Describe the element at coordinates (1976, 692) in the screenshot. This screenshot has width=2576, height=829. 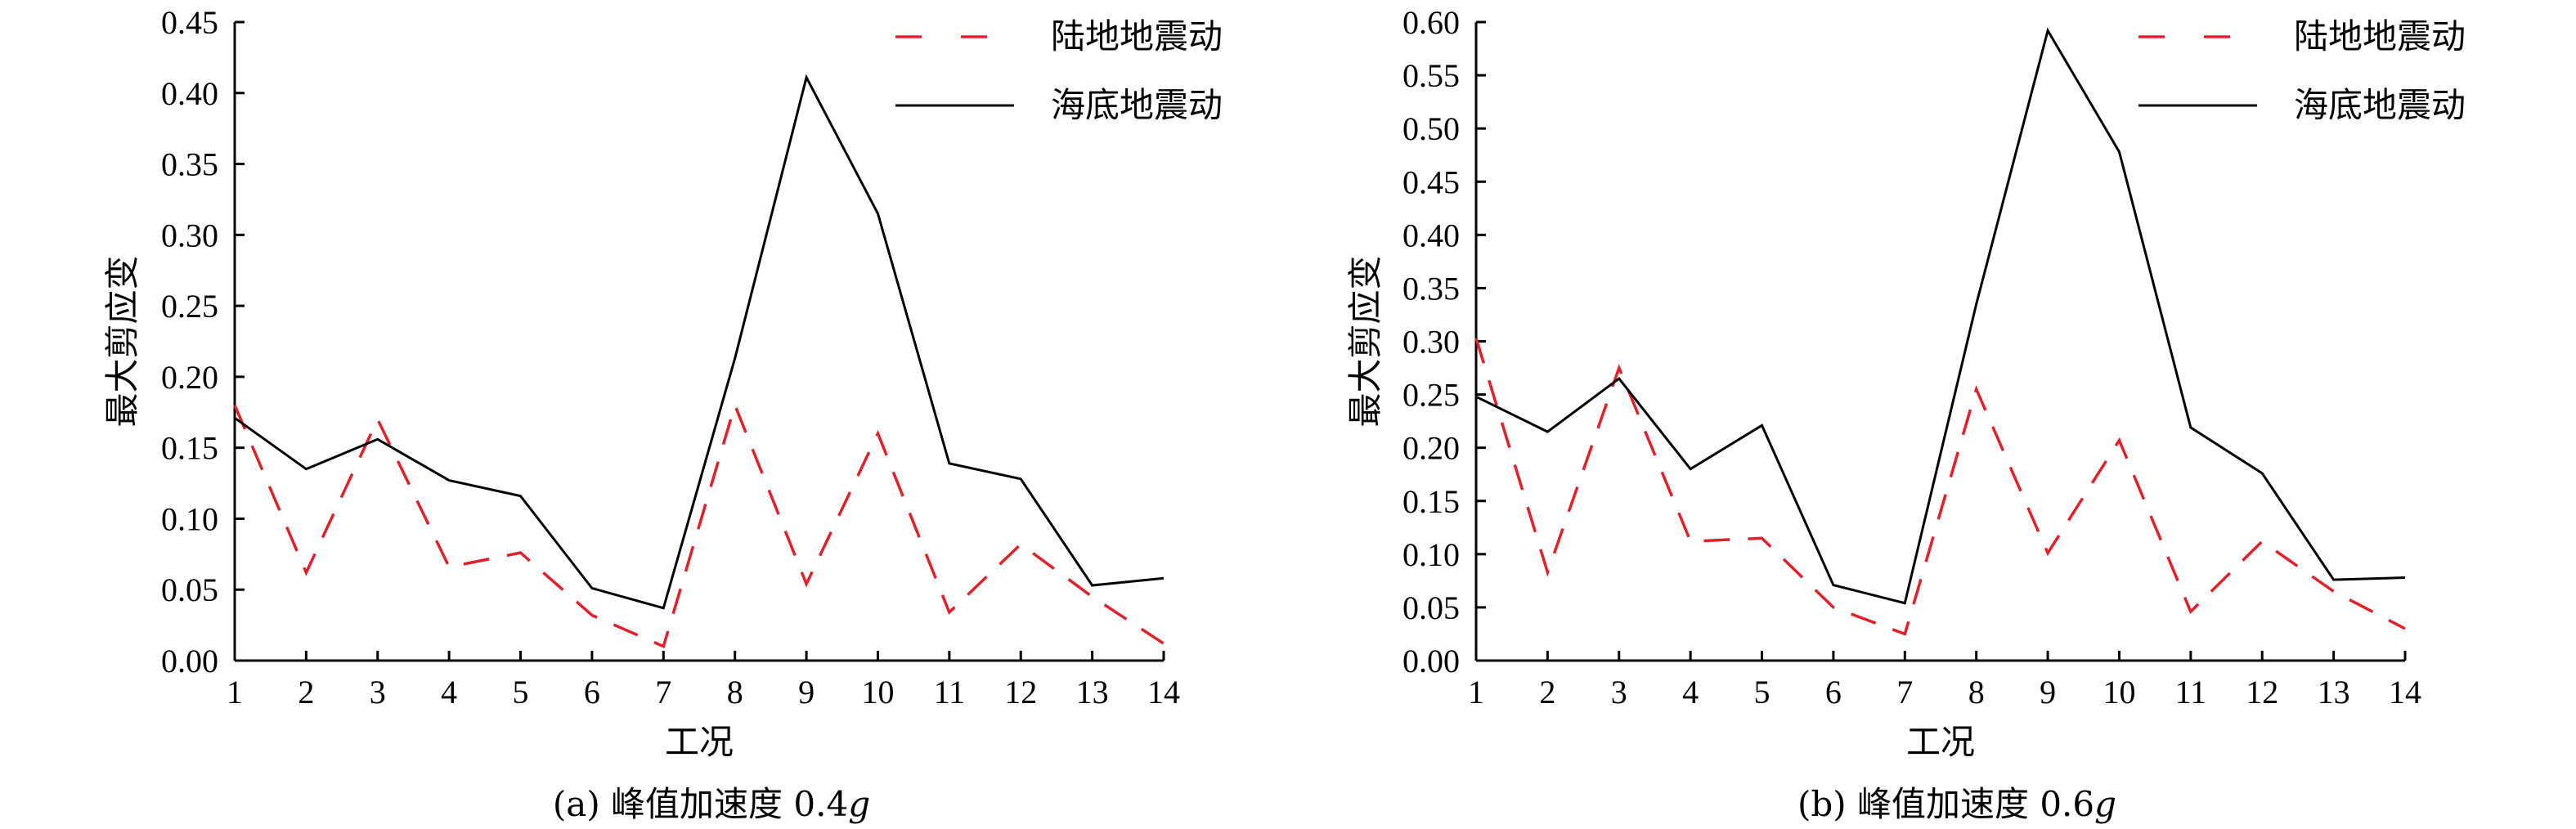
I see `x-tick-label: 8` at that location.